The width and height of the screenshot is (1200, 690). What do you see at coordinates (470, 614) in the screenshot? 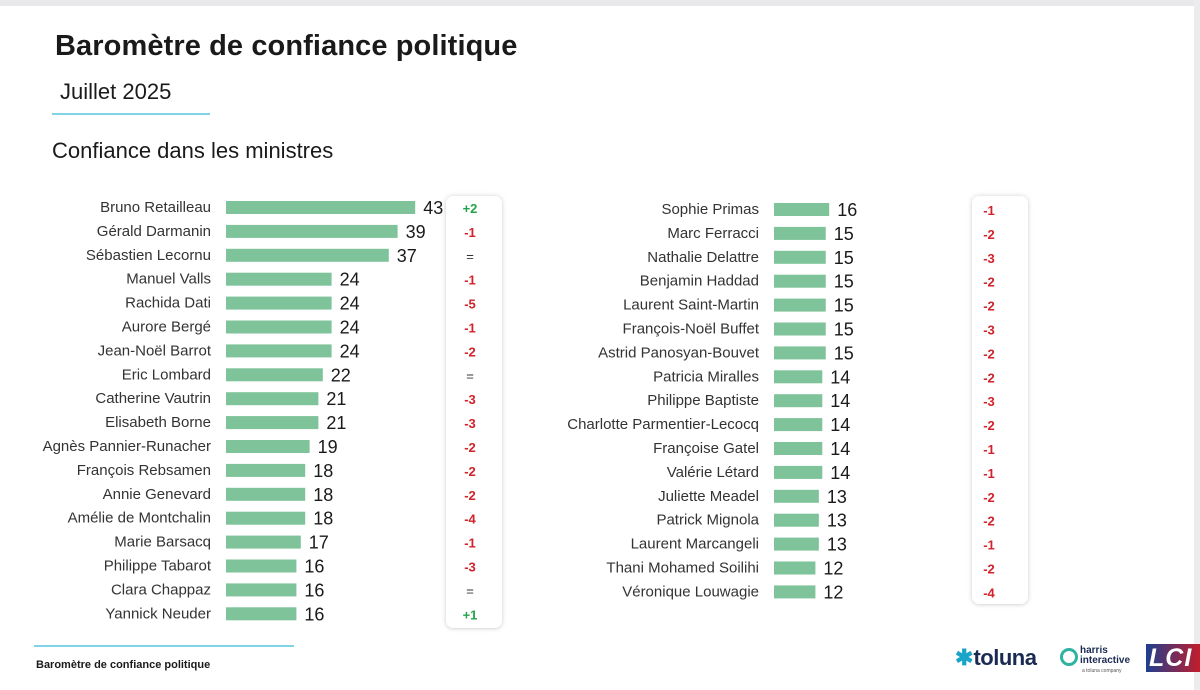
I see `change-label: +1` at bounding box center [470, 614].